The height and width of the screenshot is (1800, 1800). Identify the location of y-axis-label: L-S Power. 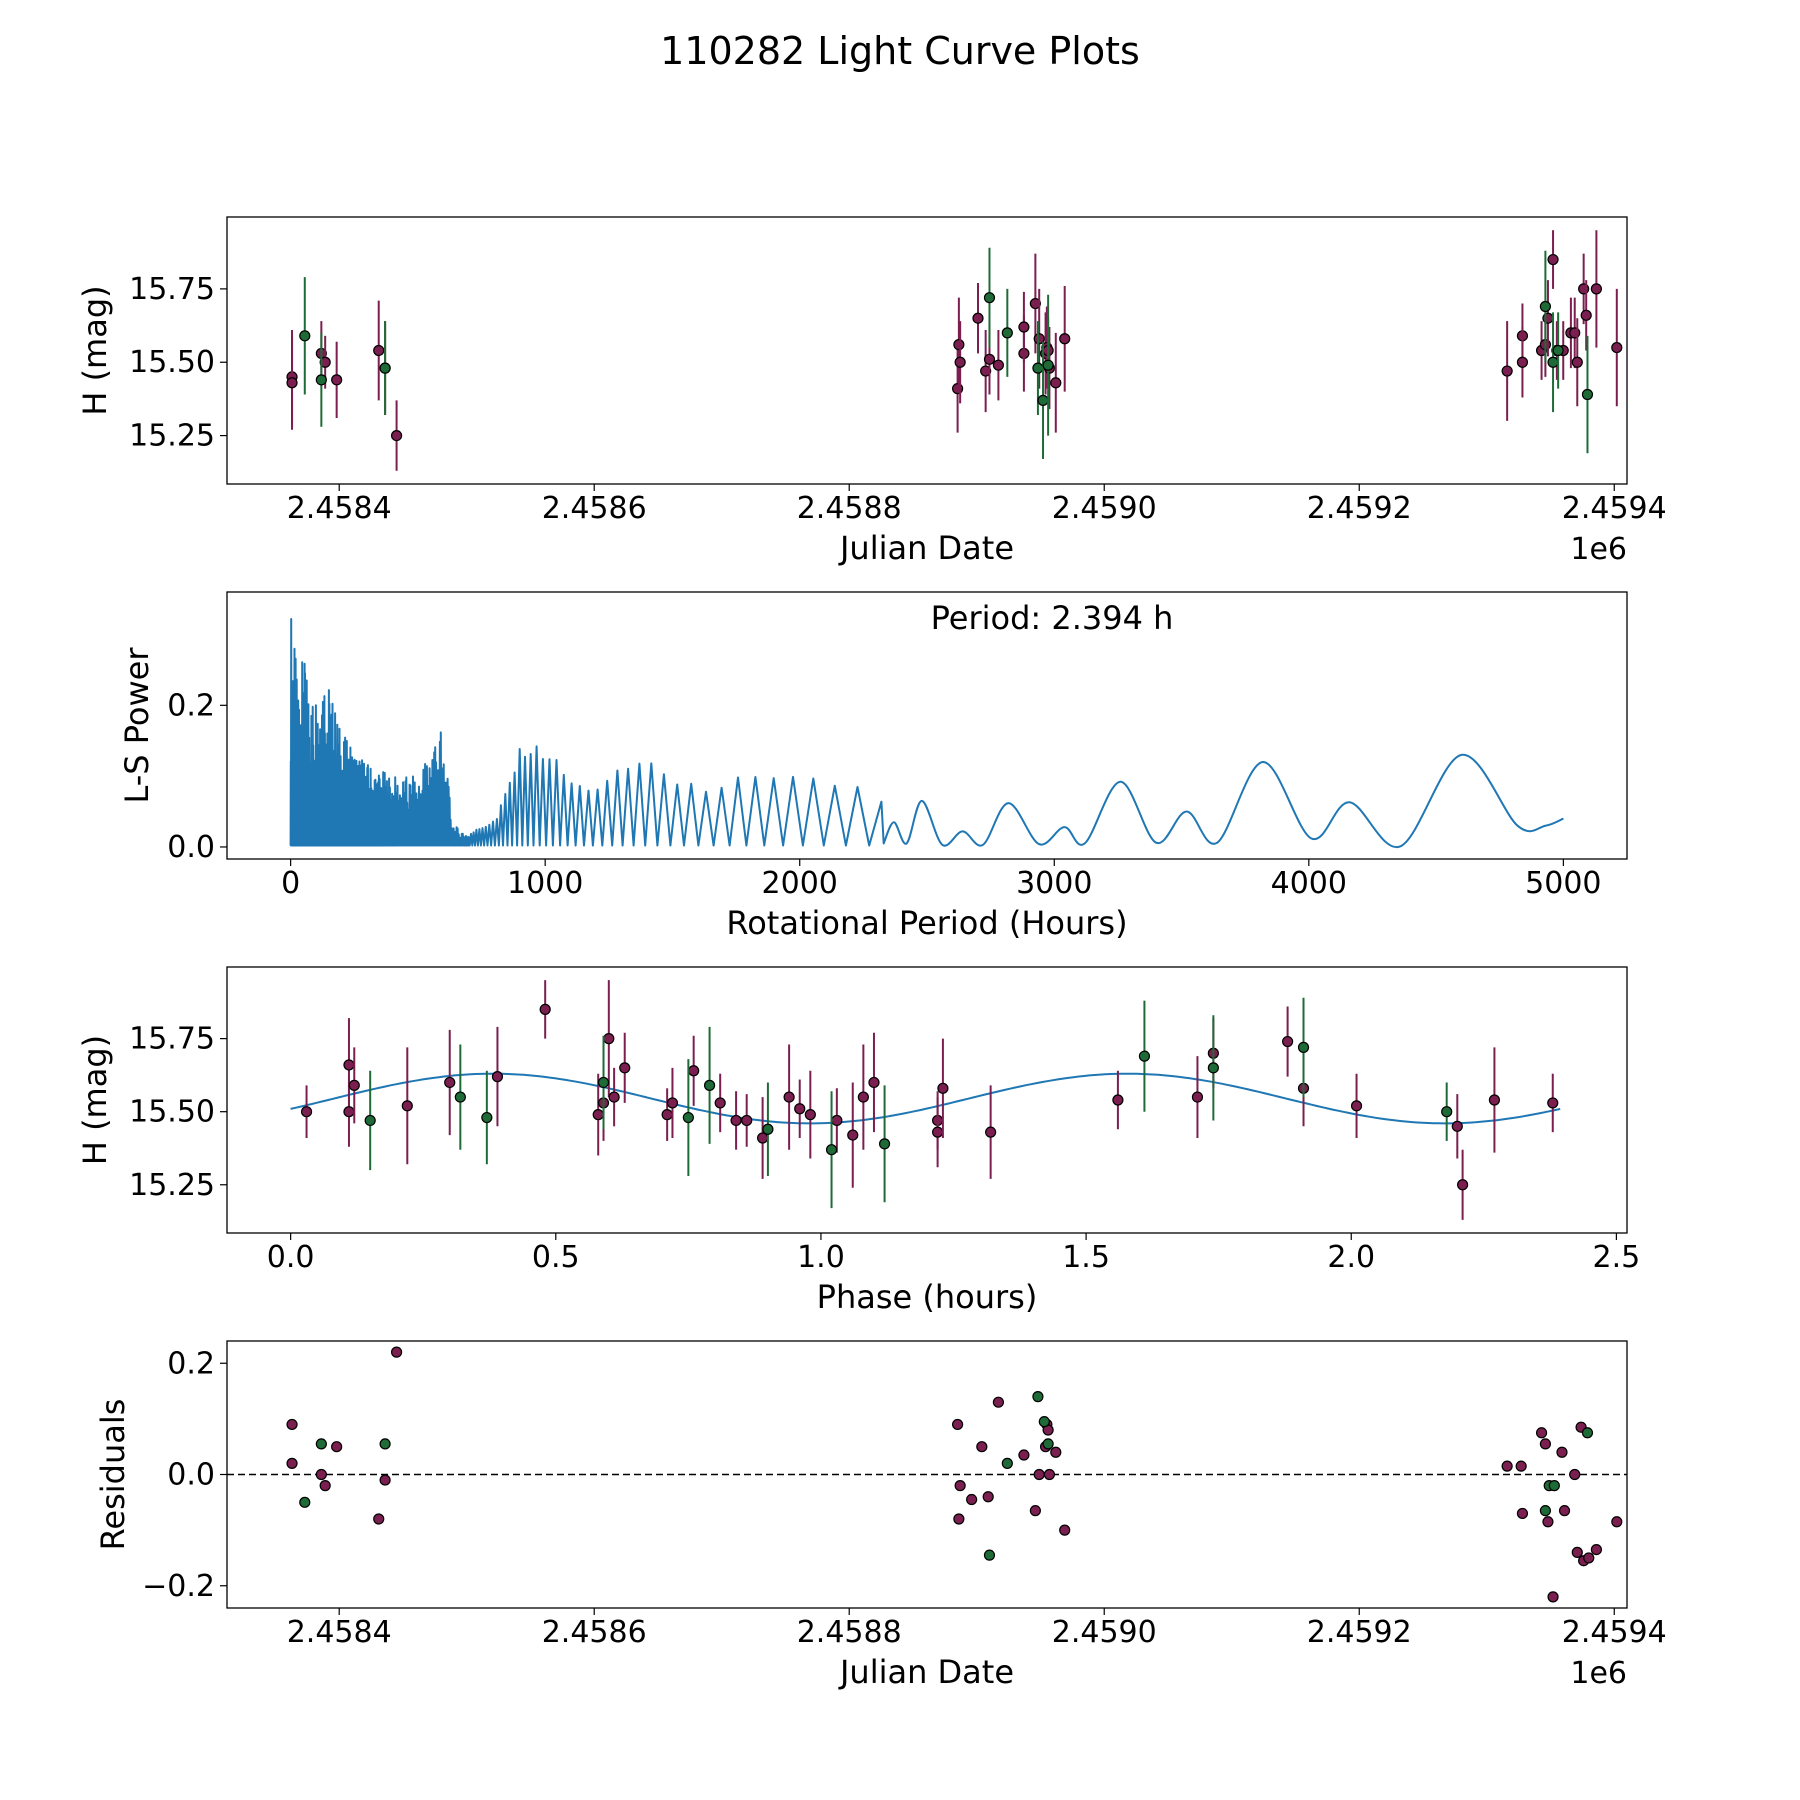
(137, 725).